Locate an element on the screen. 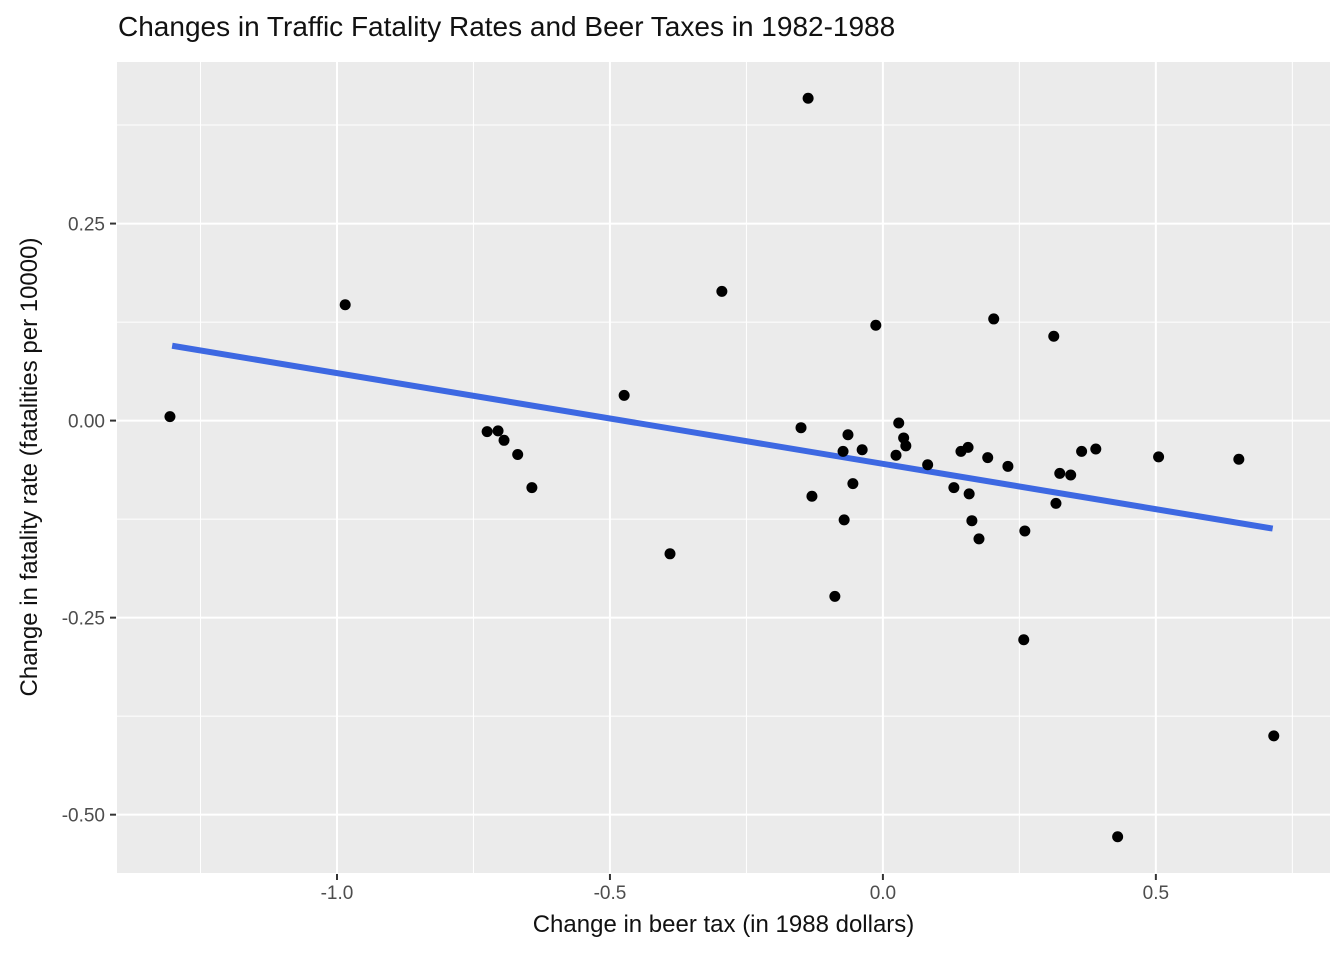  y-tick-label: -0.50 is located at coordinates (83, 816).